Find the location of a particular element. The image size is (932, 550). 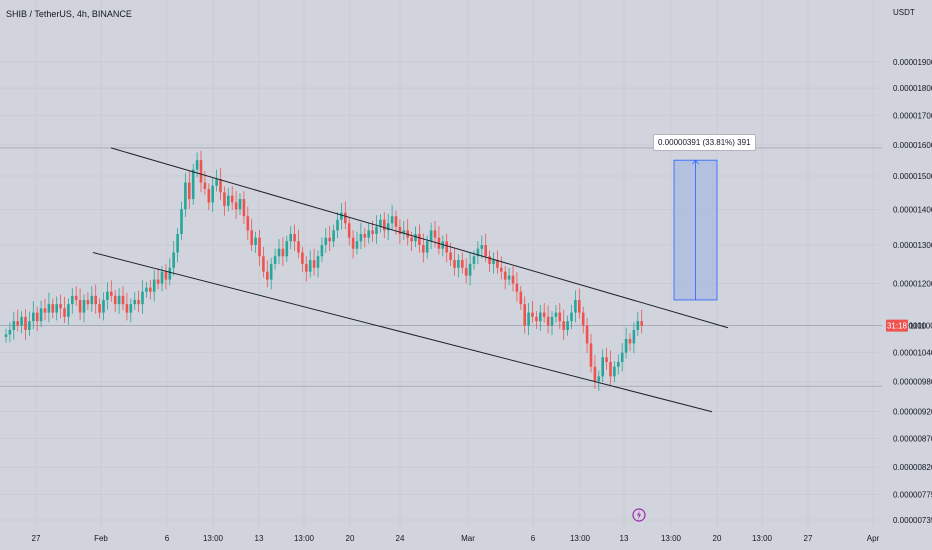

y-tick-label: 0.00001300 is located at coordinates (912, 245).